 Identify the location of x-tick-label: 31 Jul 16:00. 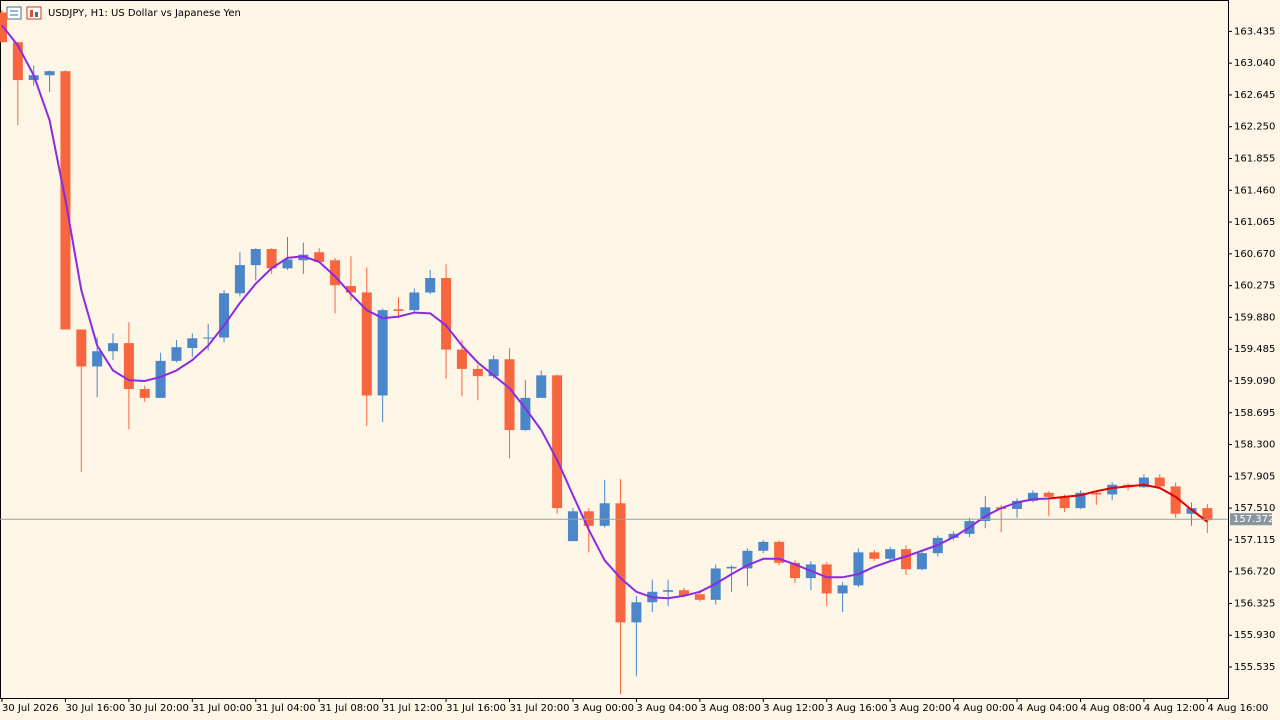
(476, 708).